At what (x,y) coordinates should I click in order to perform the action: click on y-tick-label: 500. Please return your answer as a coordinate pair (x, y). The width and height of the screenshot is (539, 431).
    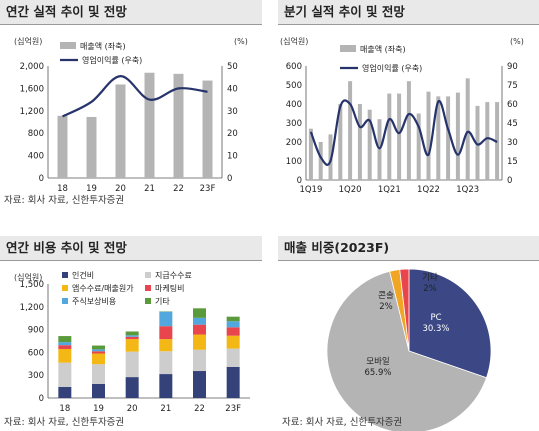
    Looking at the image, I should click on (294, 86).